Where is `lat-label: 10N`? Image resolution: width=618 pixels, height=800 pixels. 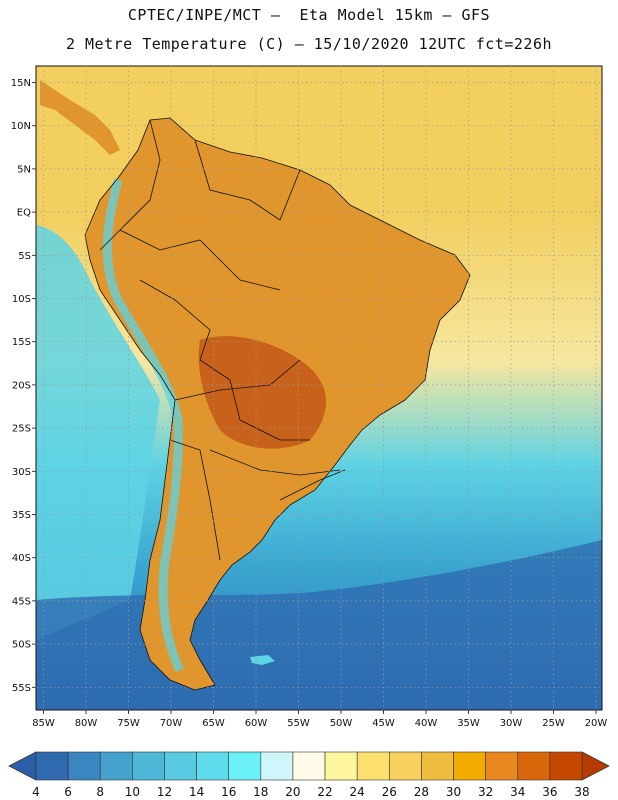
lat-label: 10N is located at coordinates (21, 126).